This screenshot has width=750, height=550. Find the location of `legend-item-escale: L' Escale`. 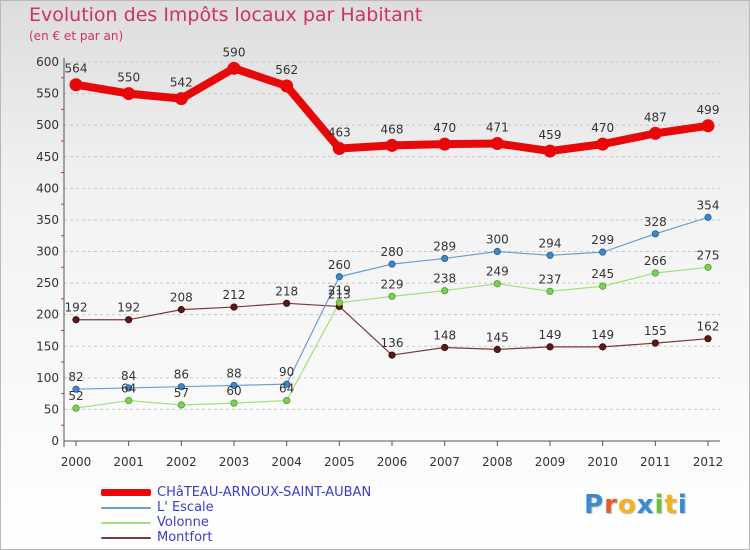

legend-item-escale: L' Escale is located at coordinates (236, 507).